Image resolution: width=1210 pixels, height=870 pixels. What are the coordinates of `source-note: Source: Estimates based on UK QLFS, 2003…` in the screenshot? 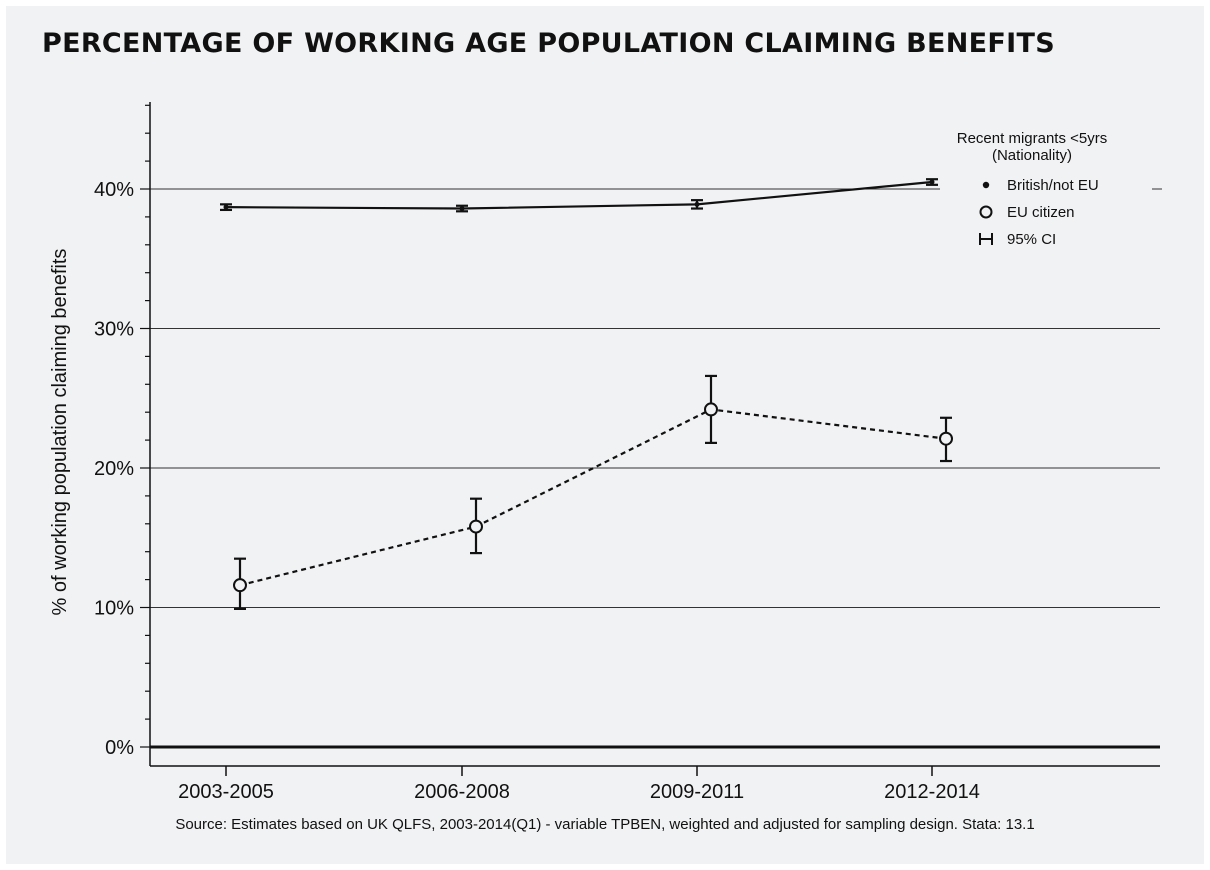 It's located at (605, 824).